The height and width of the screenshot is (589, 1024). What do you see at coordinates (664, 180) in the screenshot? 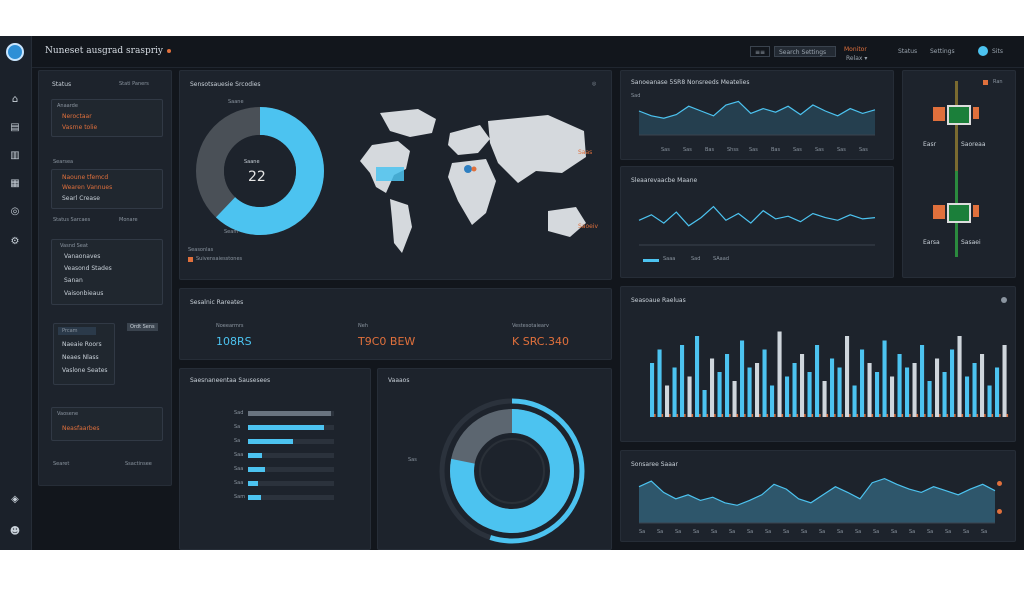
I see `card-title: Sleaarevaacbe Maane` at bounding box center [664, 180].